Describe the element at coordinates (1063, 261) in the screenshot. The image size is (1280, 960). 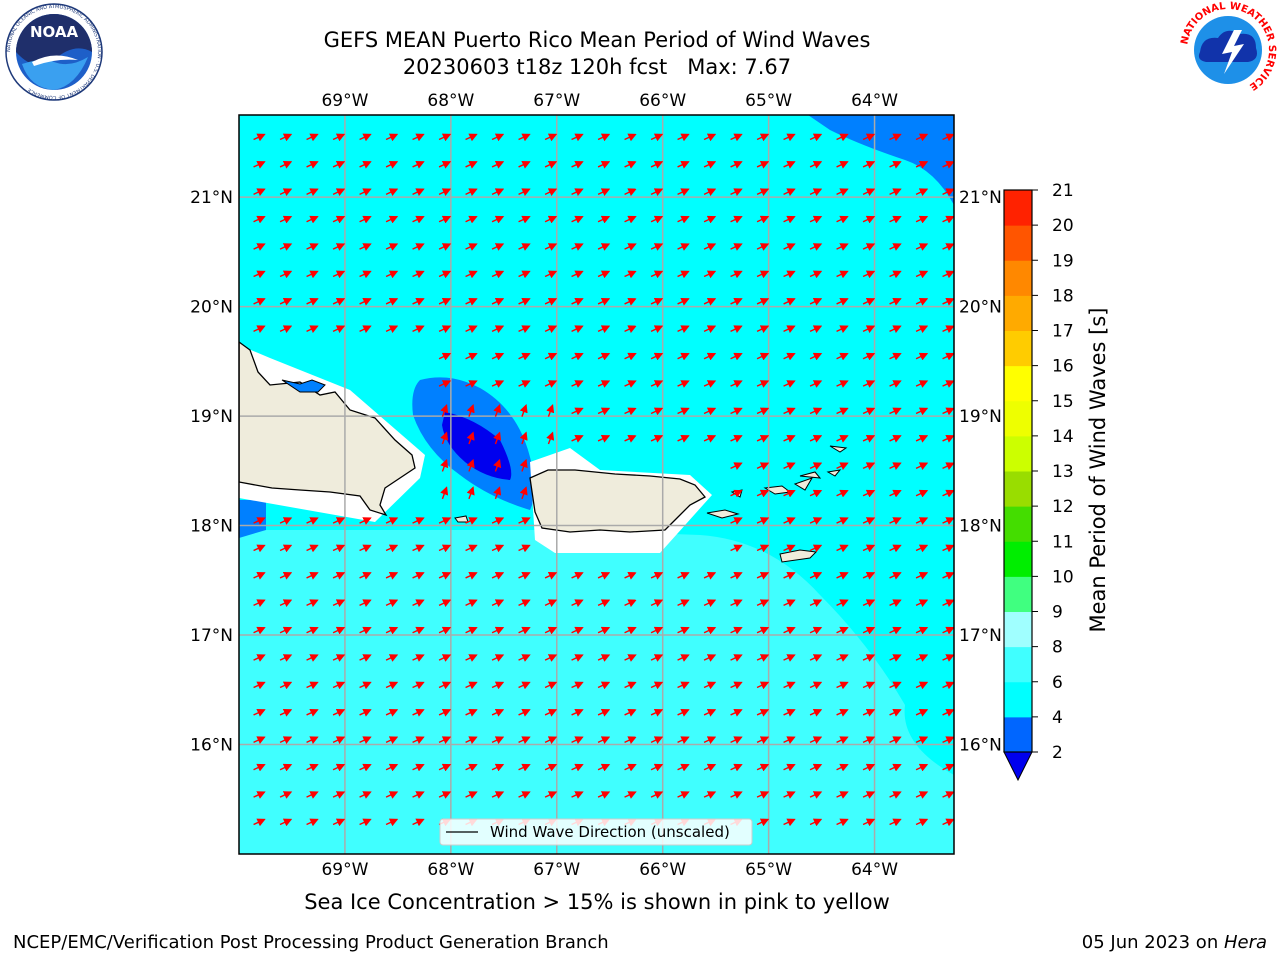
I see `colorbar-tick-label: 19` at that location.